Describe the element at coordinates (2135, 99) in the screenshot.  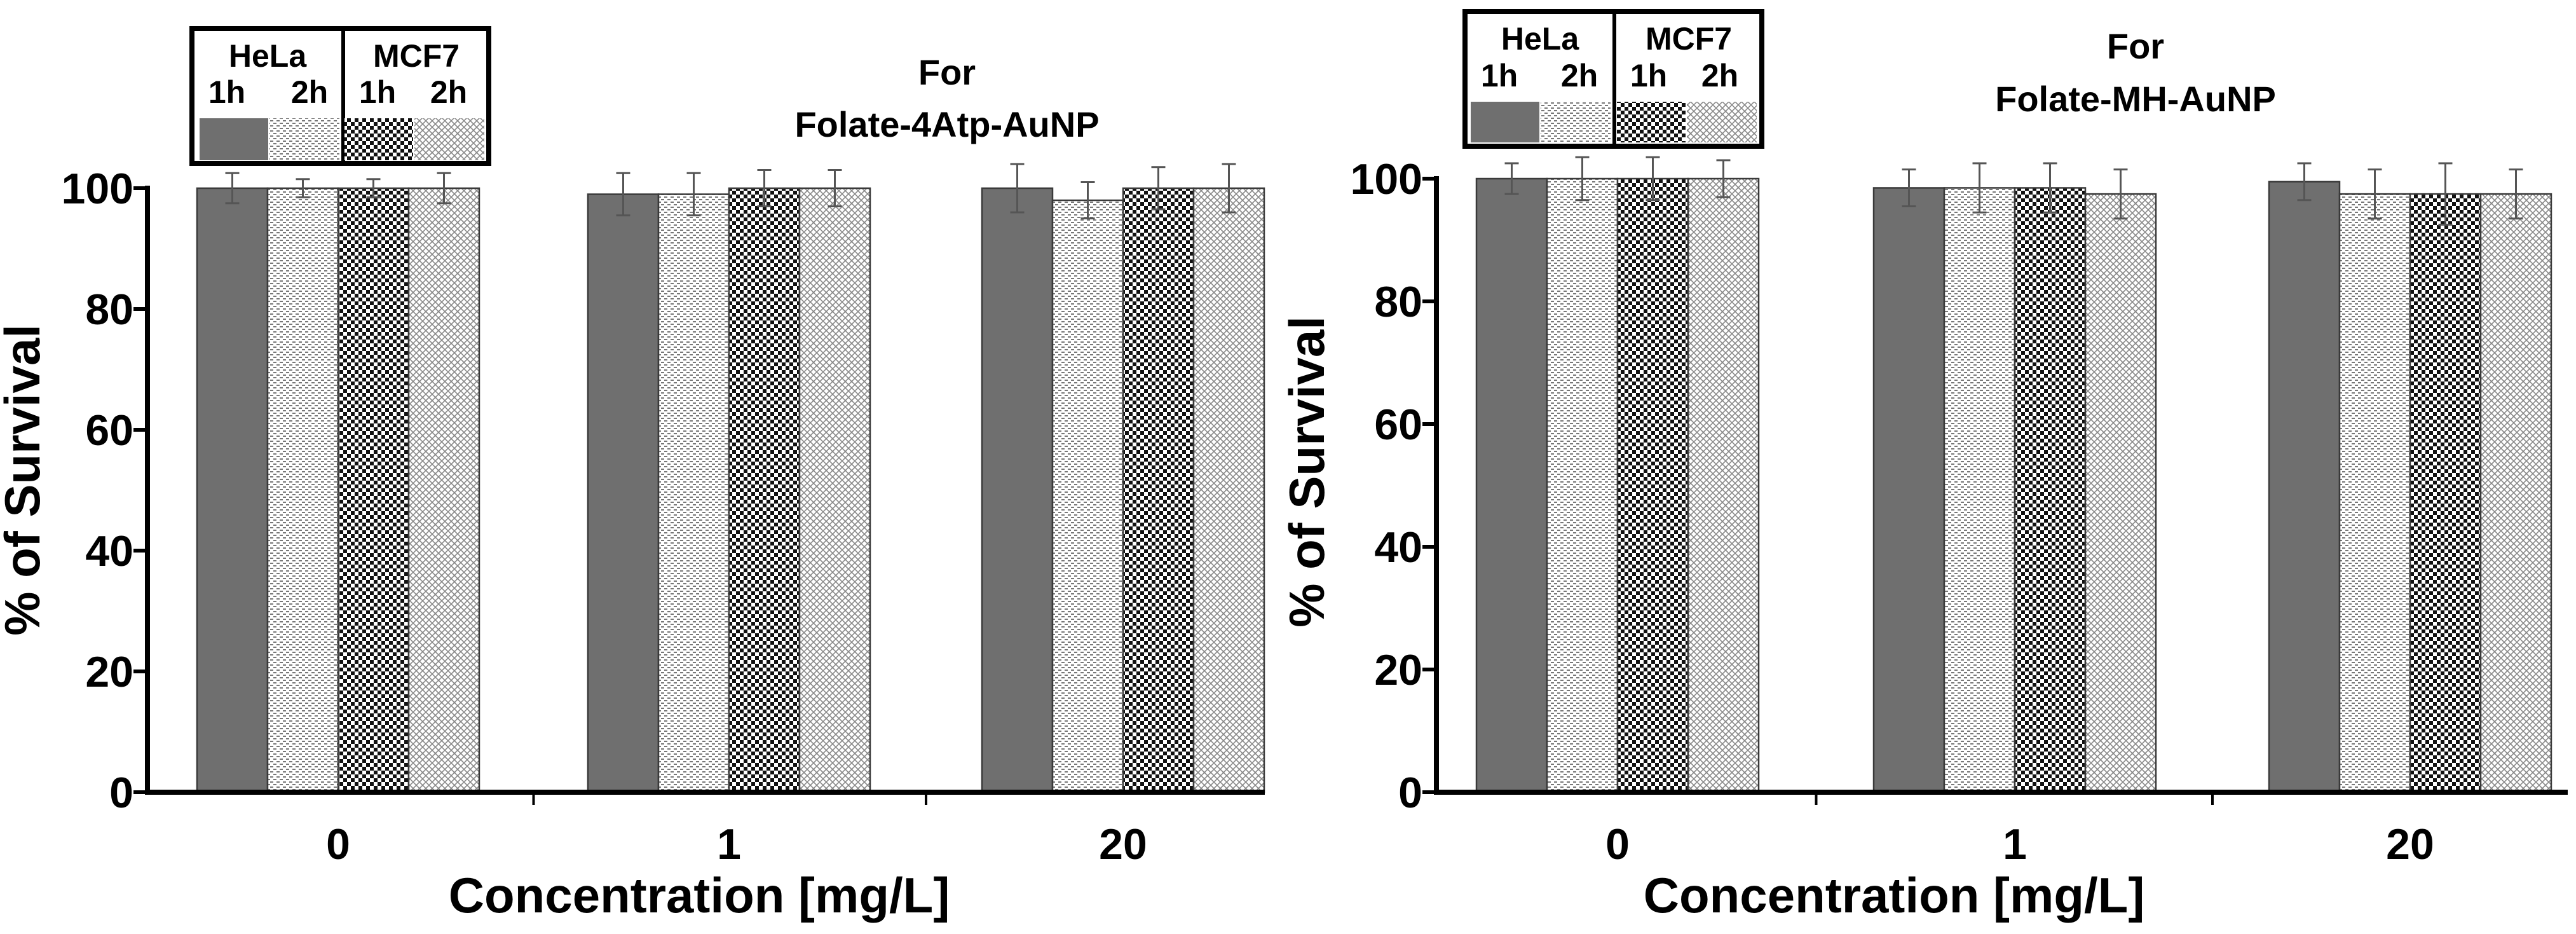
I see `chart-title-line2: Folate-MH-AuNP` at that location.